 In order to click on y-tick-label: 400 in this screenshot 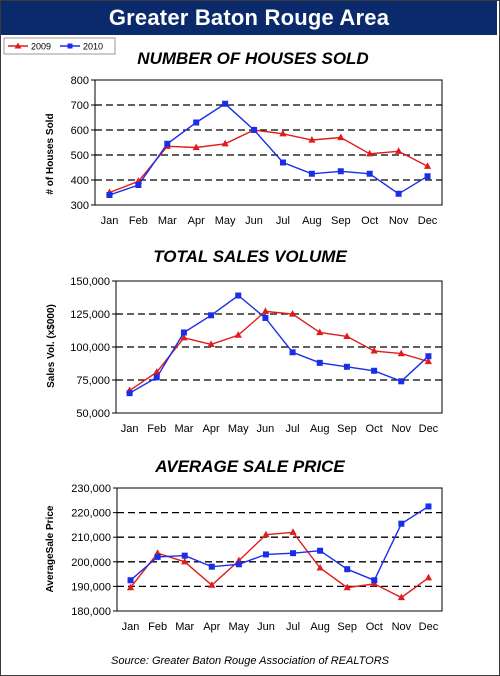, I will do `click(80, 181)`.